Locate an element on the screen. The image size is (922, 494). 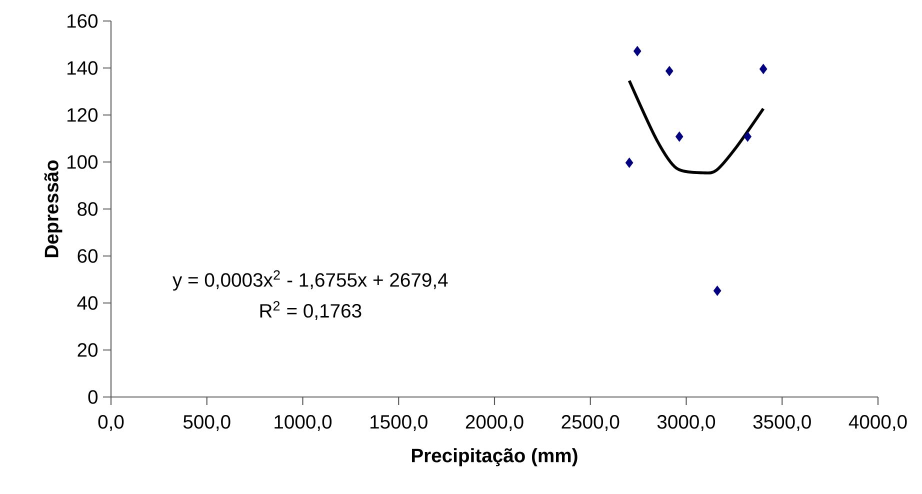
y-tick-label: 120 is located at coordinates (82, 115).